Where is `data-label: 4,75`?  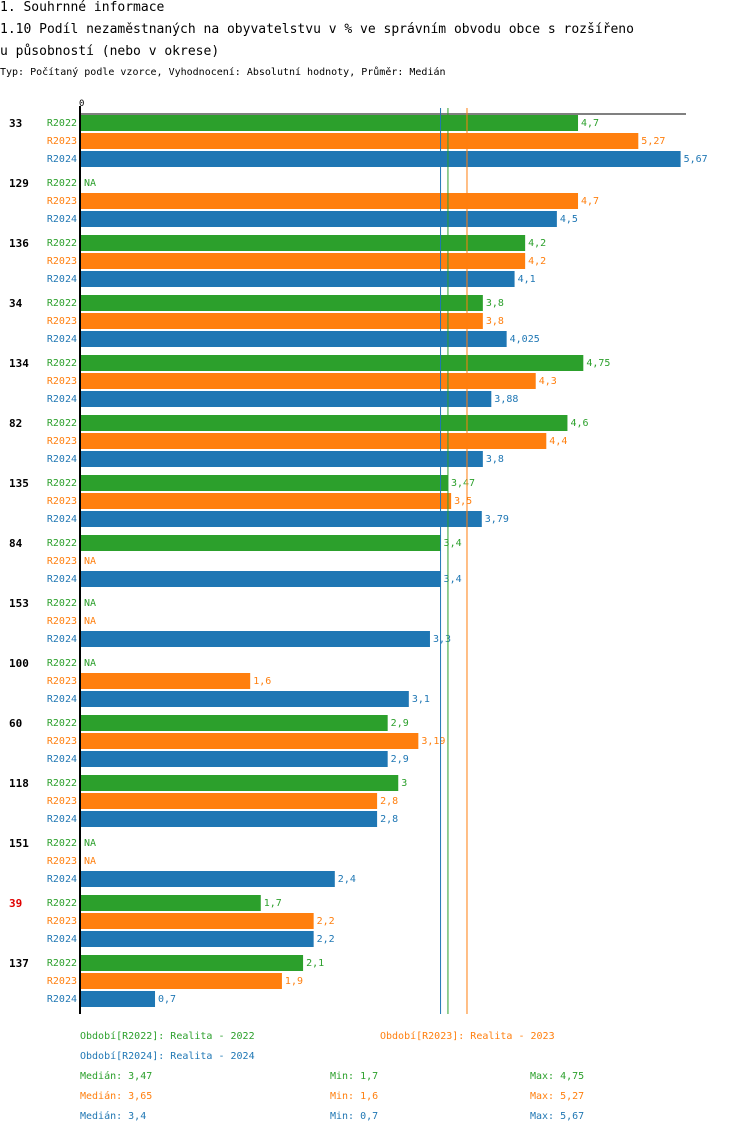
data-label: 4,75 is located at coordinates (598, 363).